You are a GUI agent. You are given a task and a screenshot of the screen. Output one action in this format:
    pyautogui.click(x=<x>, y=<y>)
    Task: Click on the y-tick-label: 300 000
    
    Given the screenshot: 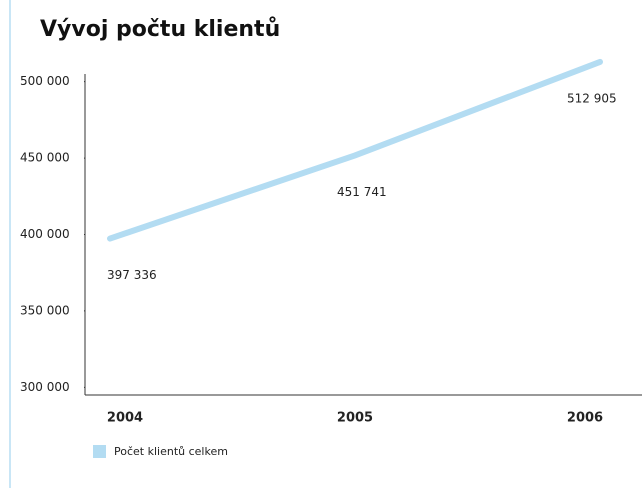 What is the action you would take?
    pyautogui.click(x=45, y=387)
    